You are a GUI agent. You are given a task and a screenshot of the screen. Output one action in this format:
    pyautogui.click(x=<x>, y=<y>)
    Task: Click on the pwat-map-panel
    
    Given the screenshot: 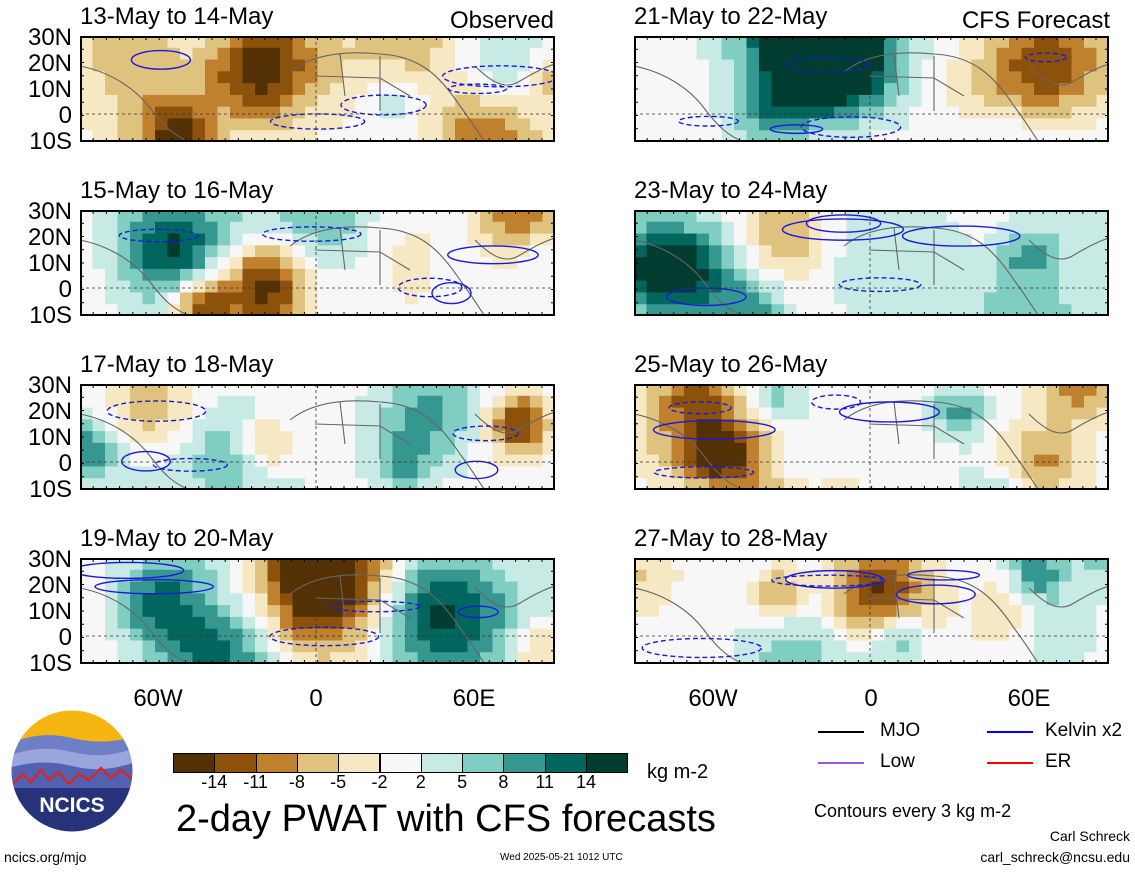 What is the action you would take?
    pyautogui.click(x=871, y=263)
    